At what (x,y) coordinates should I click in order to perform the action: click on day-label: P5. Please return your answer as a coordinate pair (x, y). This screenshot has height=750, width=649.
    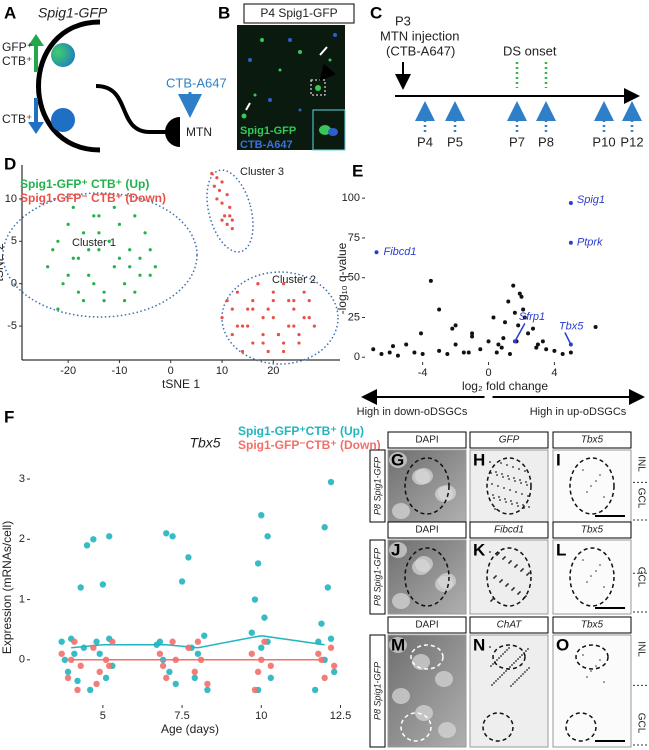
    Looking at the image, I should click on (455, 141).